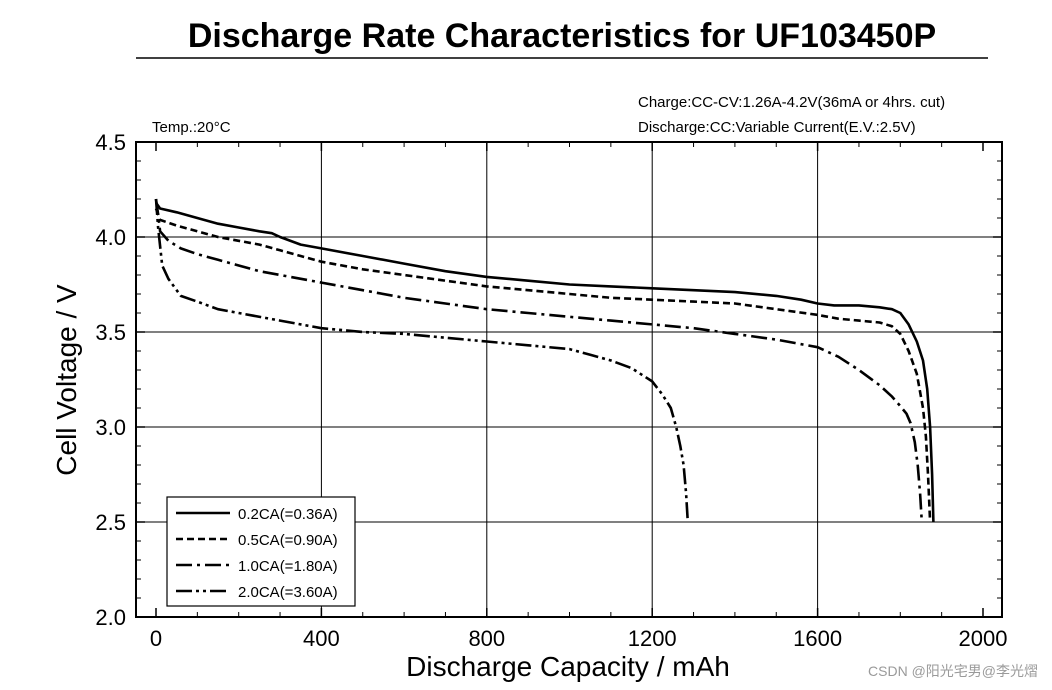 The height and width of the screenshot is (690, 1052). What do you see at coordinates (777, 127) in the screenshot?
I see `discharge-note: Discharge:CC:Variable Current(E.V.:2.5V)` at bounding box center [777, 127].